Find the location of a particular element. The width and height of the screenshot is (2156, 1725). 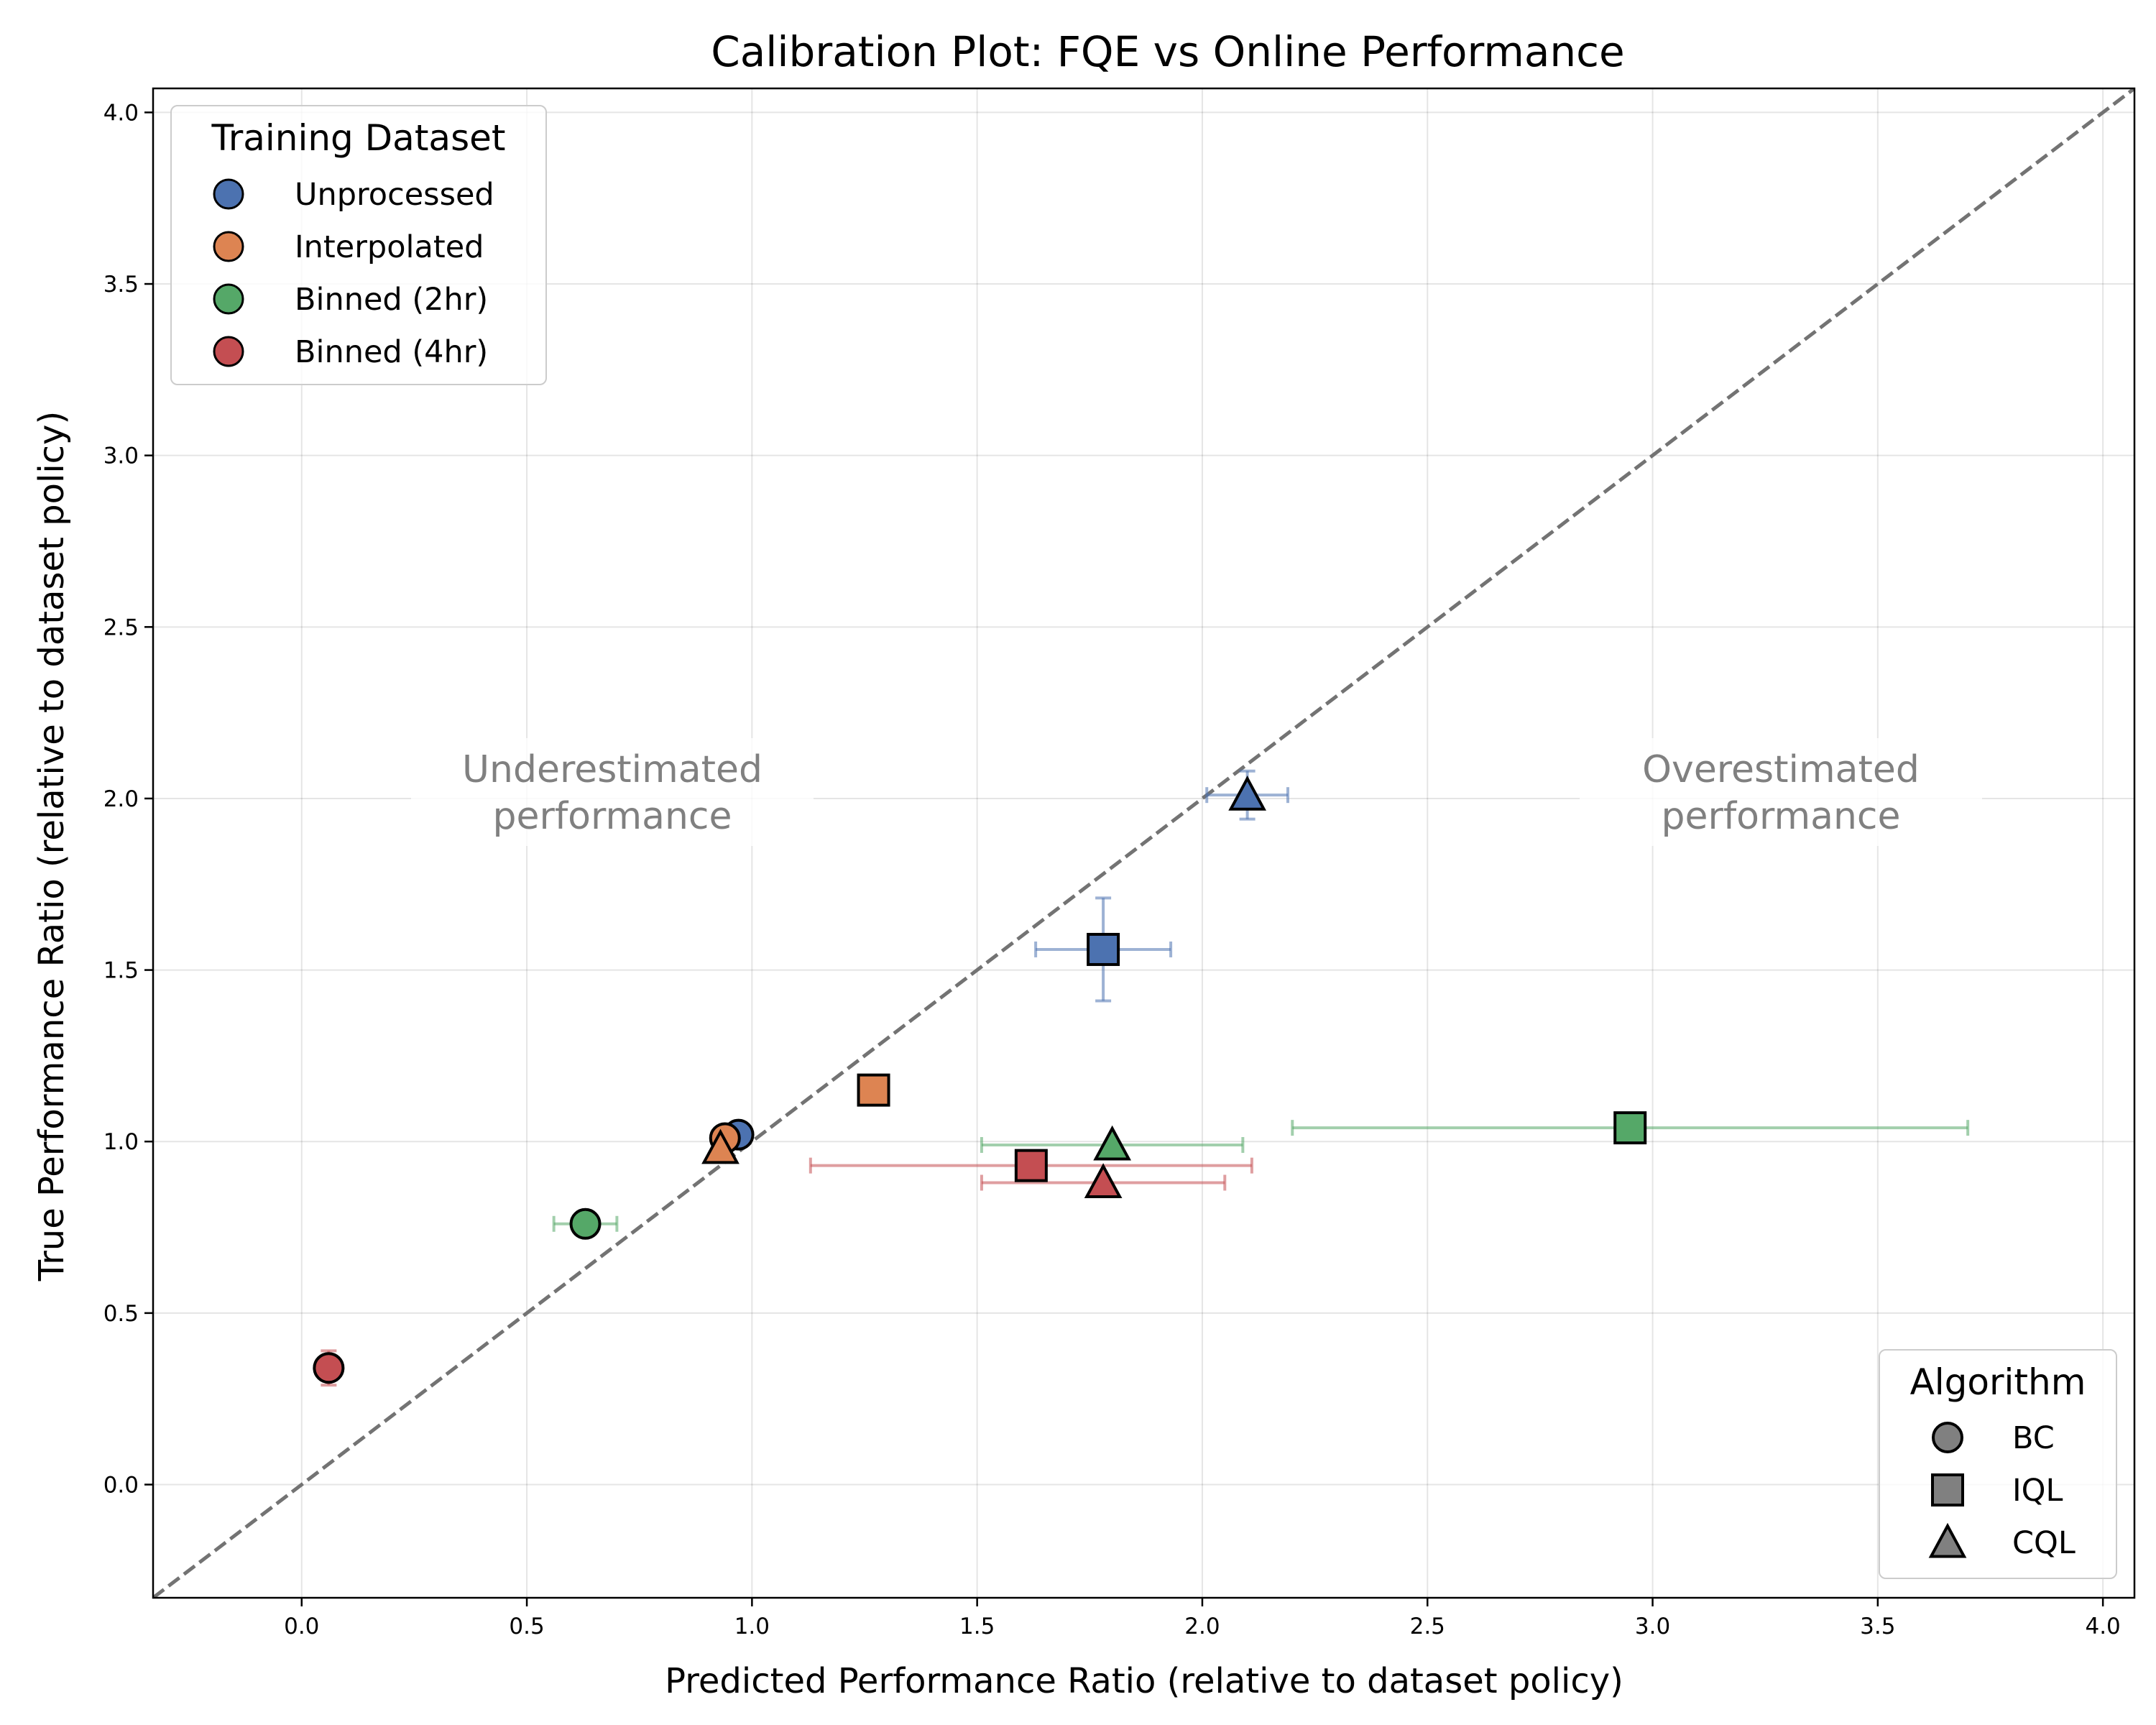

x-tick-label: 1.0 is located at coordinates (752, 1626).